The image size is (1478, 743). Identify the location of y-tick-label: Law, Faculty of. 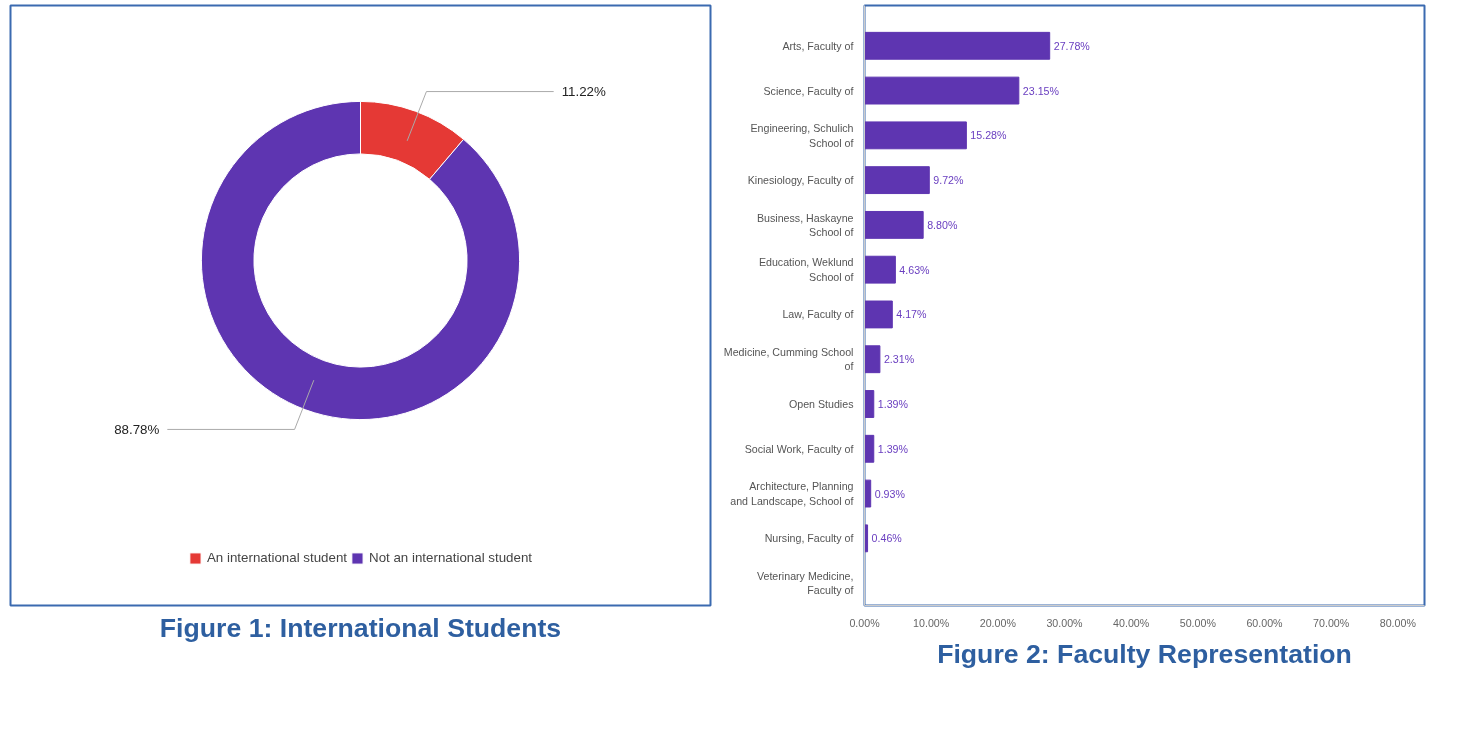
(818, 314).